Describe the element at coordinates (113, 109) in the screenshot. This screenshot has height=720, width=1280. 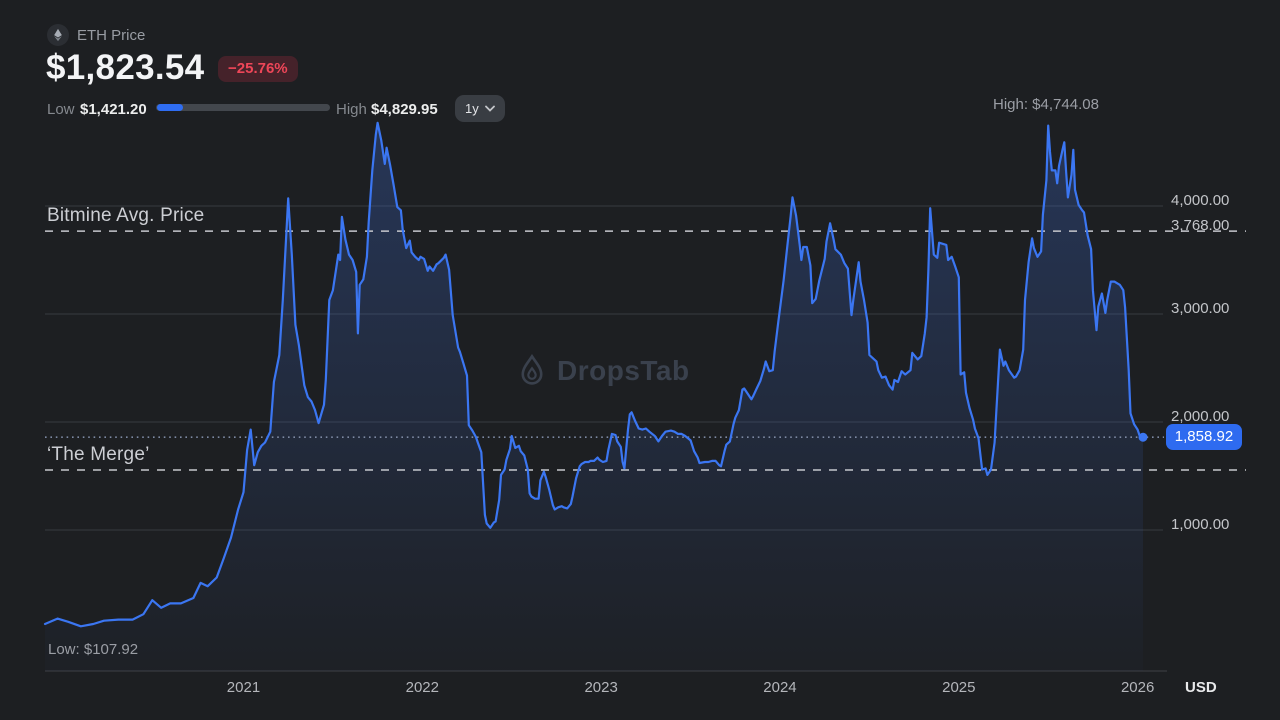
I see `low-value: $1,421.20` at that location.